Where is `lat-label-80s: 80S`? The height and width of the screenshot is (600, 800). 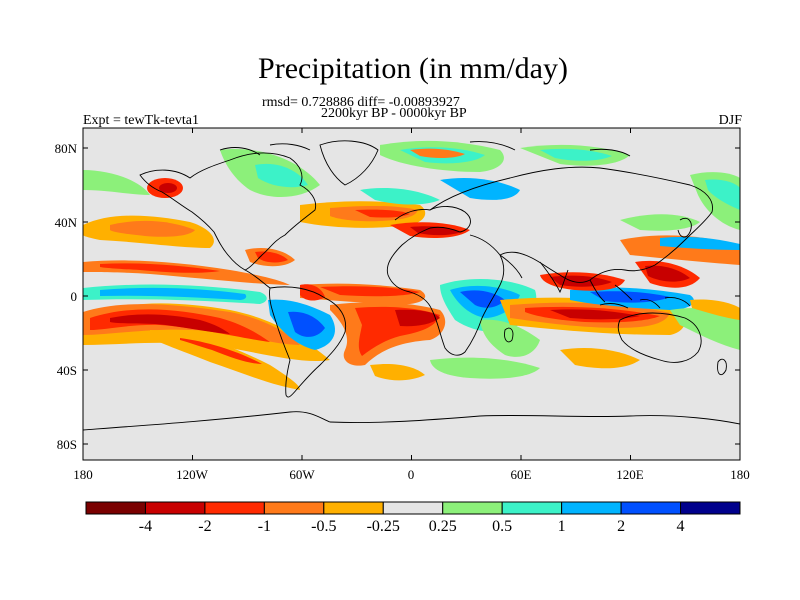 lat-label-80s: 80S is located at coordinates (66, 444).